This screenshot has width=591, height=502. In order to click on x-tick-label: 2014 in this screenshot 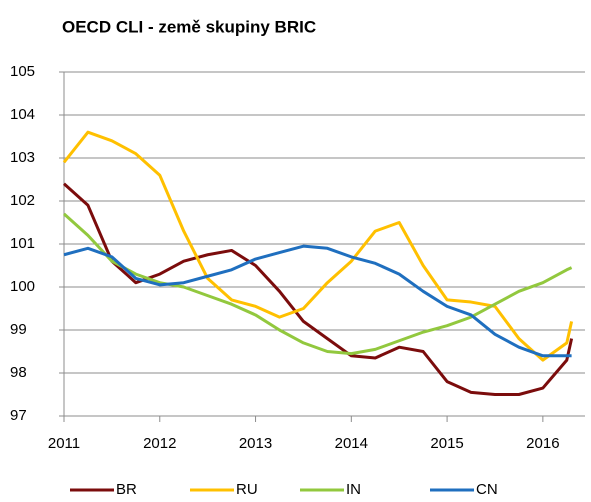, I will do `click(351, 443)`.